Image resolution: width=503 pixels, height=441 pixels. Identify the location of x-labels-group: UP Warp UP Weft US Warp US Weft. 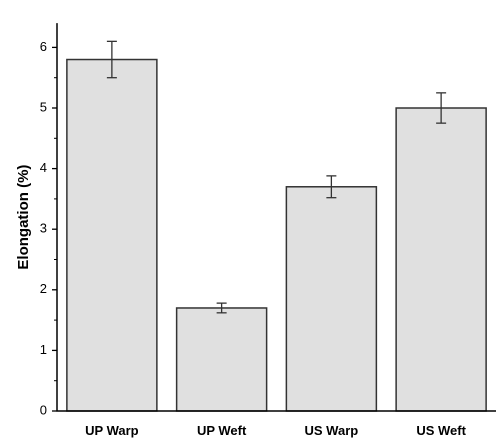
(275, 430).